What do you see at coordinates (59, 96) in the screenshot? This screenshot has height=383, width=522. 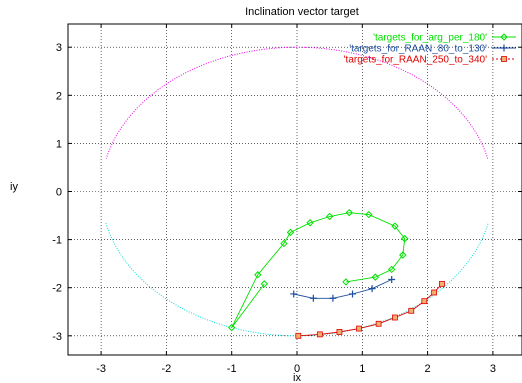 I see `y-tick-label: 2` at bounding box center [59, 96].